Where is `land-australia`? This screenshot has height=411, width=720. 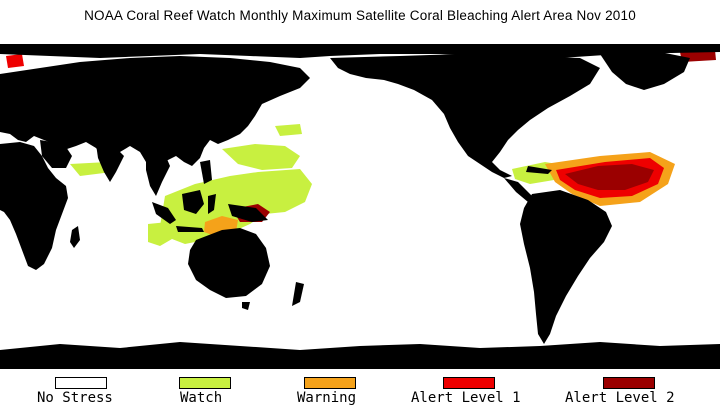 land-australia is located at coordinates (229, 263).